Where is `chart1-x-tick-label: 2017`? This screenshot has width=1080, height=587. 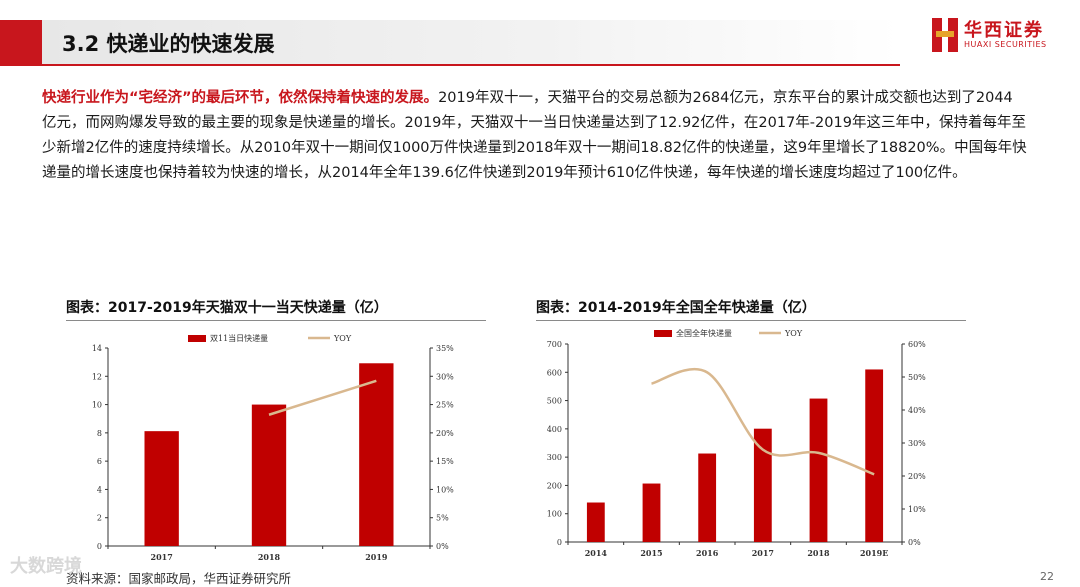
chart1-x-tick-label: 2017 is located at coordinates (162, 557).